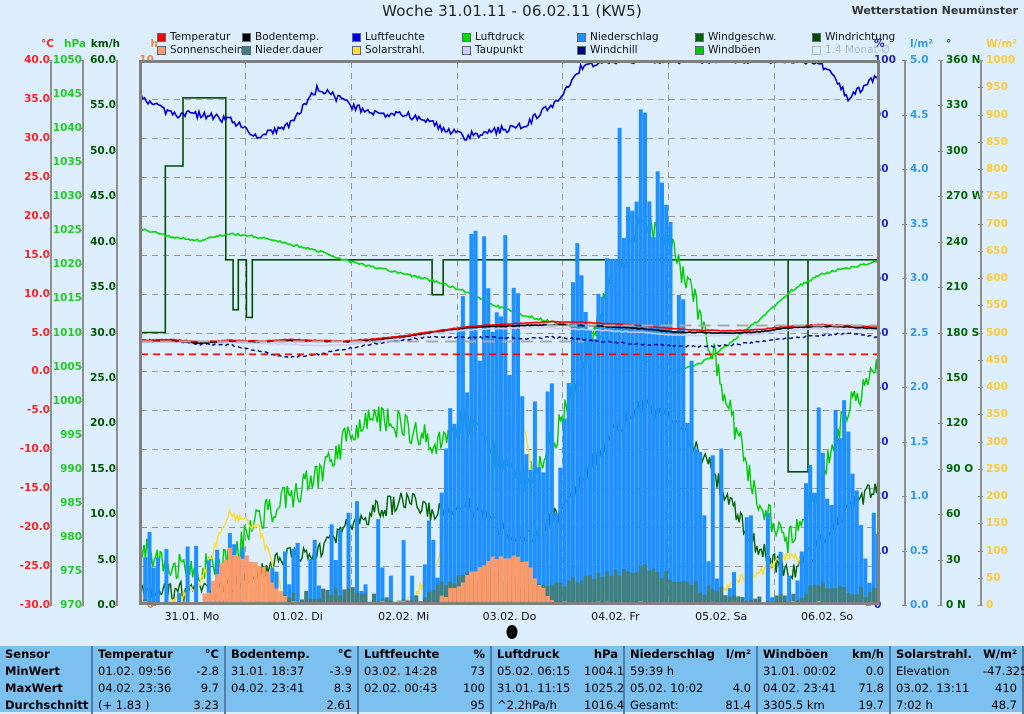 The width and height of the screenshot is (1024, 714). I want to click on table-column-unit: °C, so click(344, 654).